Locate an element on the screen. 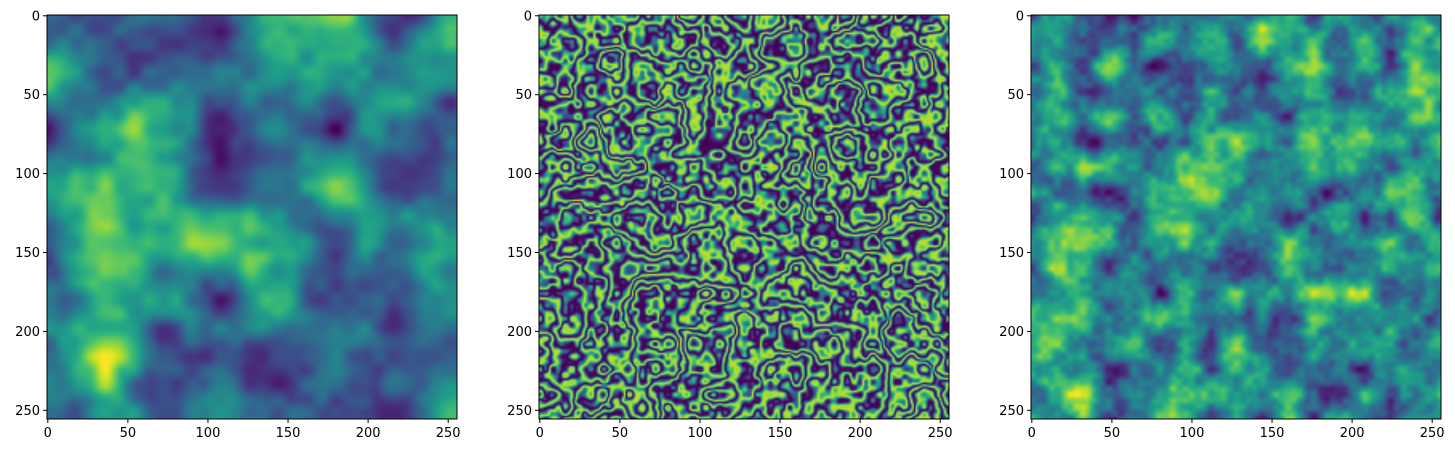 This screenshot has width=1455, height=458. y-tick-label-3-5: 250 is located at coordinates (1011, 411).